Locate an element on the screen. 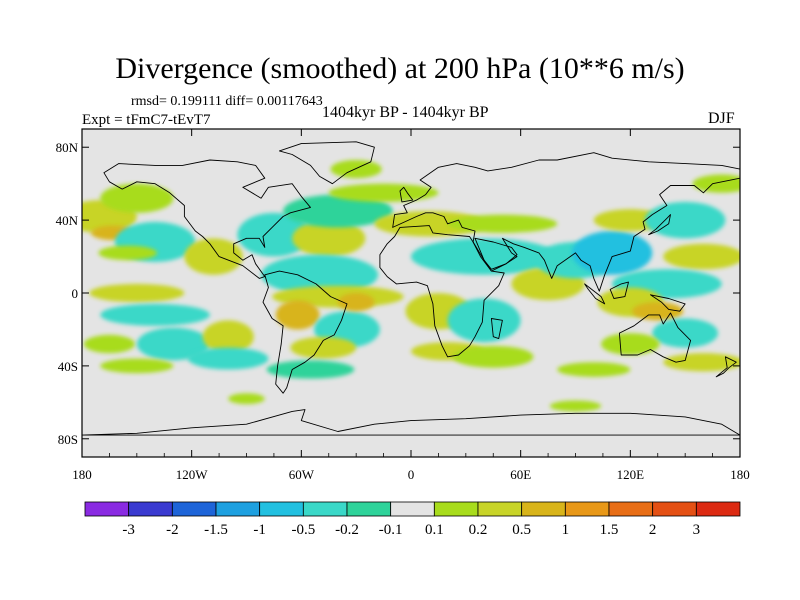  coastline-new-guinea is located at coordinates (667, 303).